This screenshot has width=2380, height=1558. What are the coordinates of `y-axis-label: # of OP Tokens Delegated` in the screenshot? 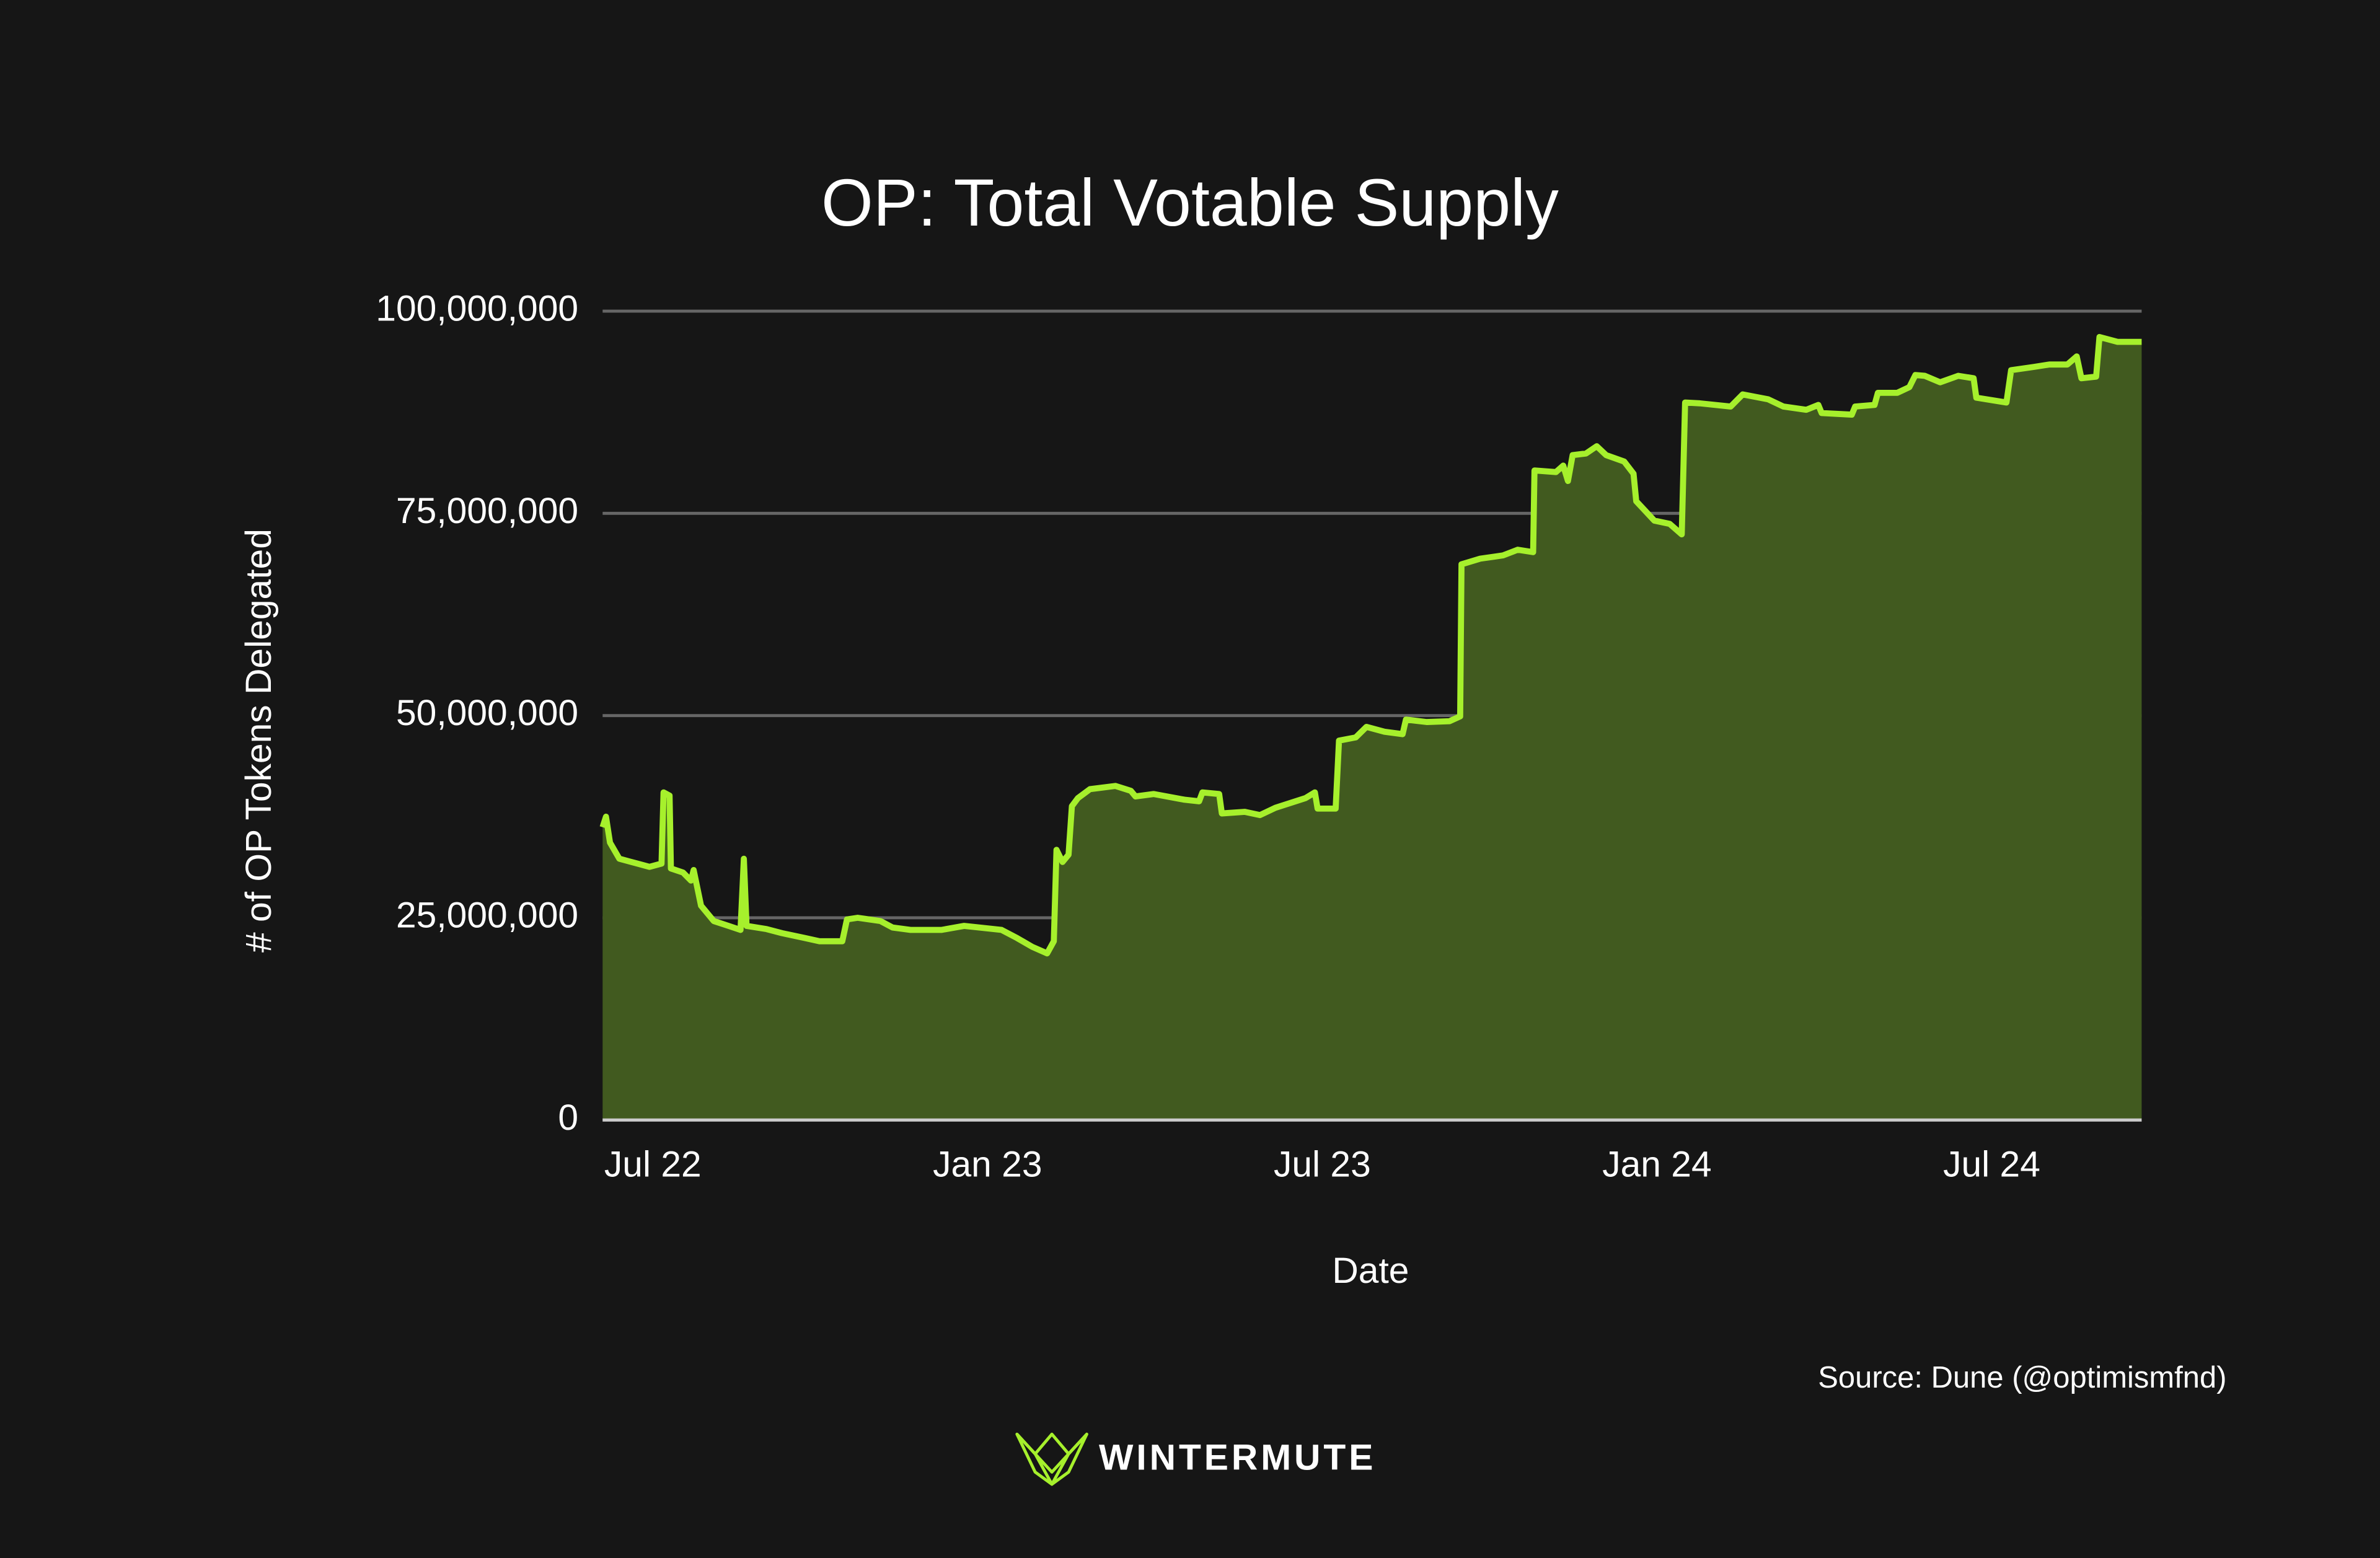 It's located at (259, 741).